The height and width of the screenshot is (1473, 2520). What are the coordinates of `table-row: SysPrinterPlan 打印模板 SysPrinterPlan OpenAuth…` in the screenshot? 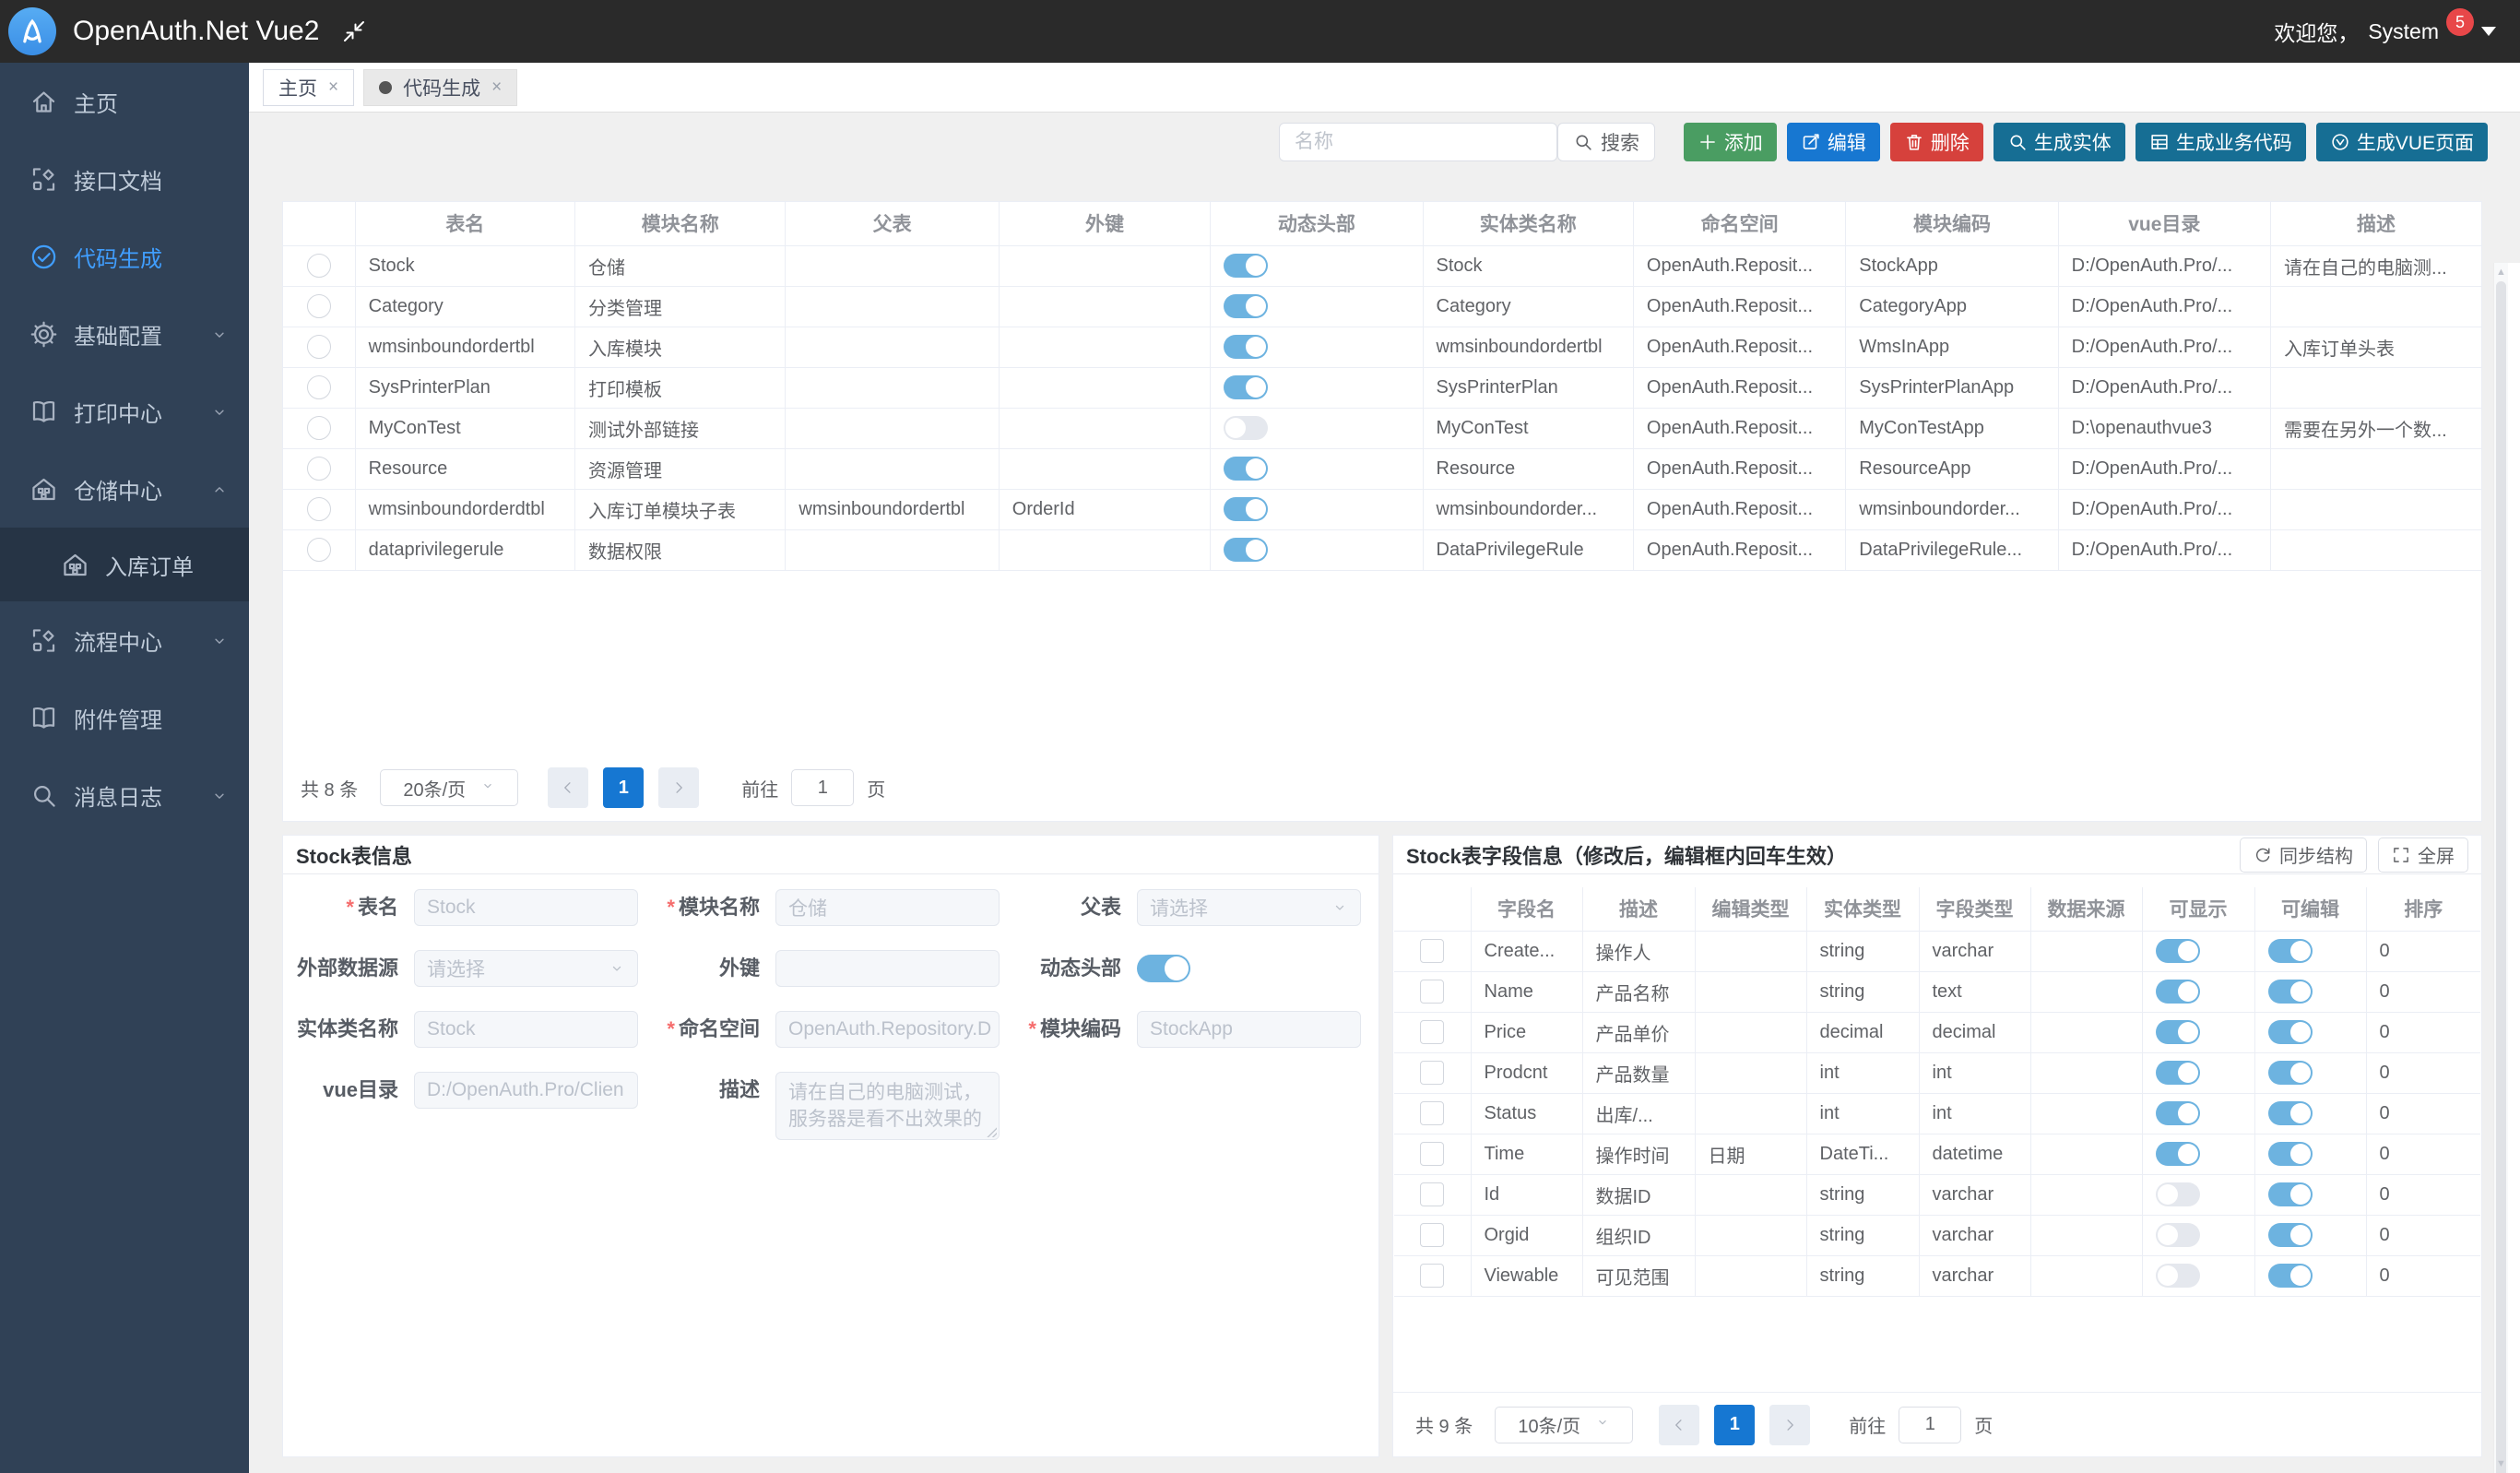 It's located at (1382, 388).